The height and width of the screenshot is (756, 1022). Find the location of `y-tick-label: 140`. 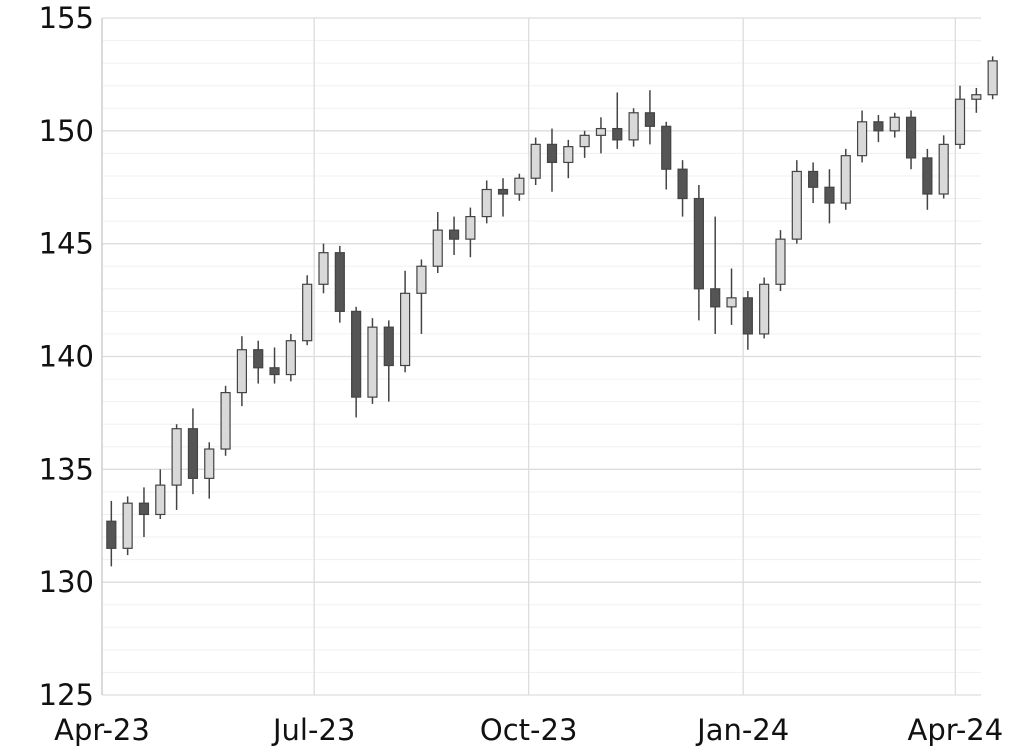

y-tick-label: 140 is located at coordinates (66, 357).